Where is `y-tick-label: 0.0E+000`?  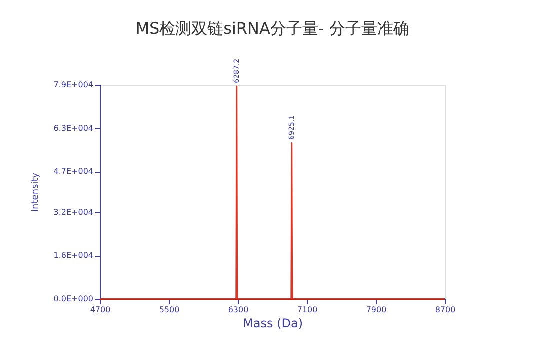 y-tick-label: 0.0E+000 is located at coordinates (74, 299).